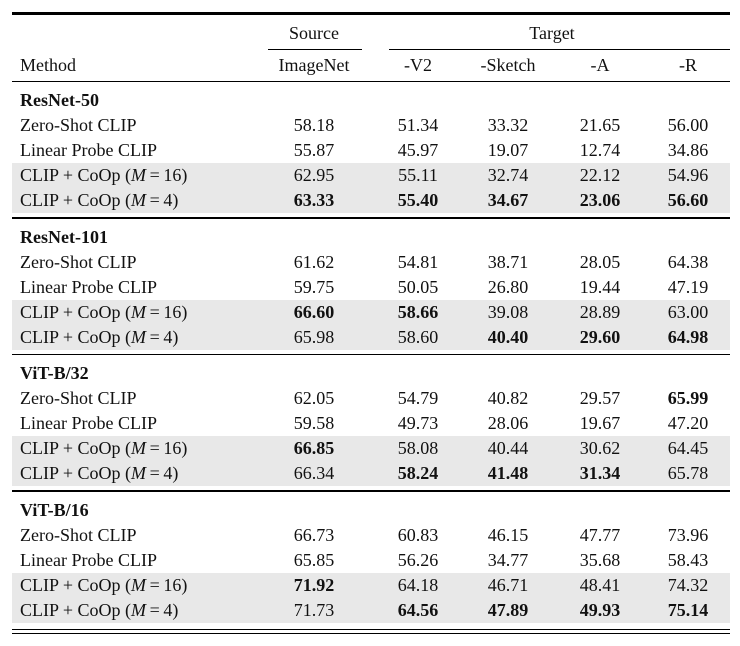  I want to click on value-cell: 62.95, so click(314, 175).